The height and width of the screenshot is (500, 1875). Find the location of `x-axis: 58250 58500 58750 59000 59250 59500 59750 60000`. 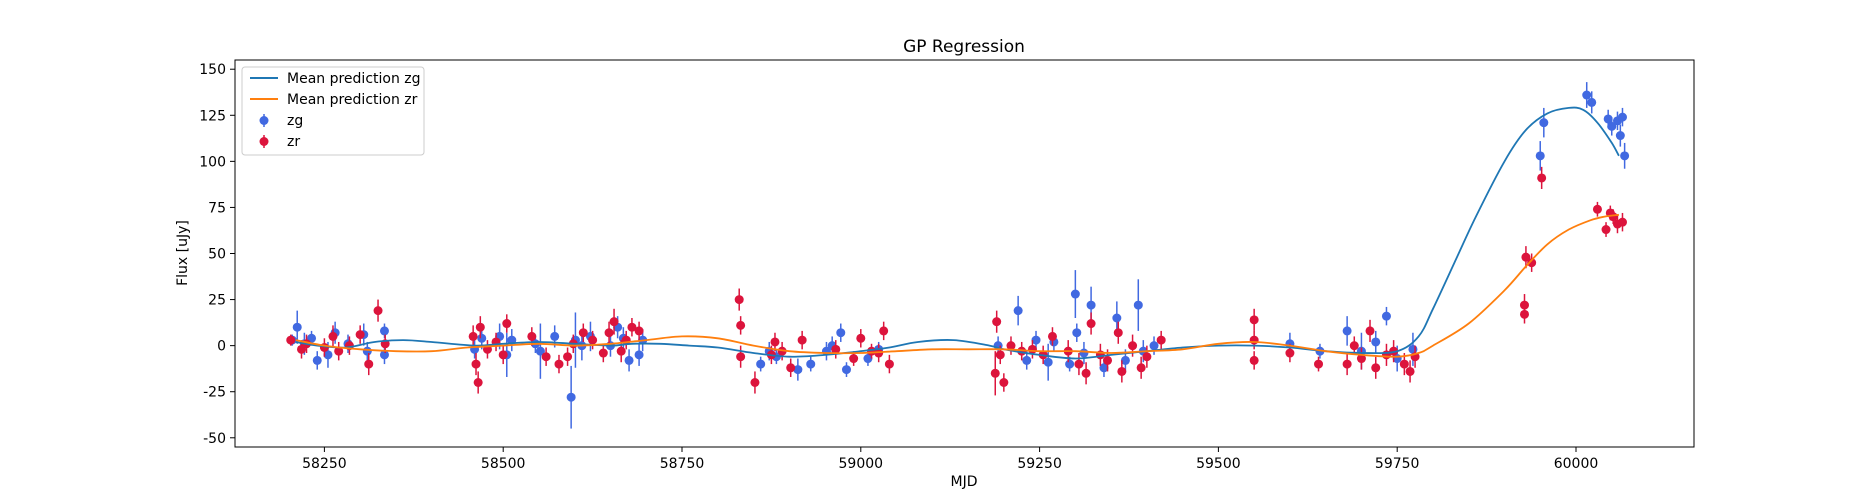

x-axis: 58250 58500 58750 59000 59250 59500 59750 60000 is located at coordinates (950, 459).